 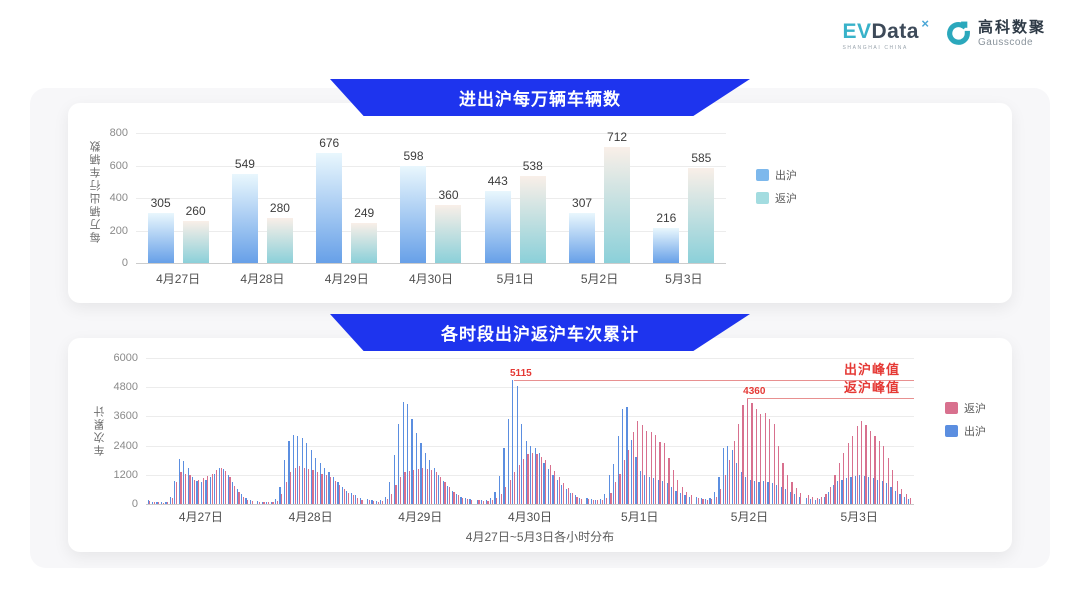 What do you see at coordinates (279, 232) in the screenshot?
I see `bar-返沪-4月28日: 280` at bounding box center [279, 232].